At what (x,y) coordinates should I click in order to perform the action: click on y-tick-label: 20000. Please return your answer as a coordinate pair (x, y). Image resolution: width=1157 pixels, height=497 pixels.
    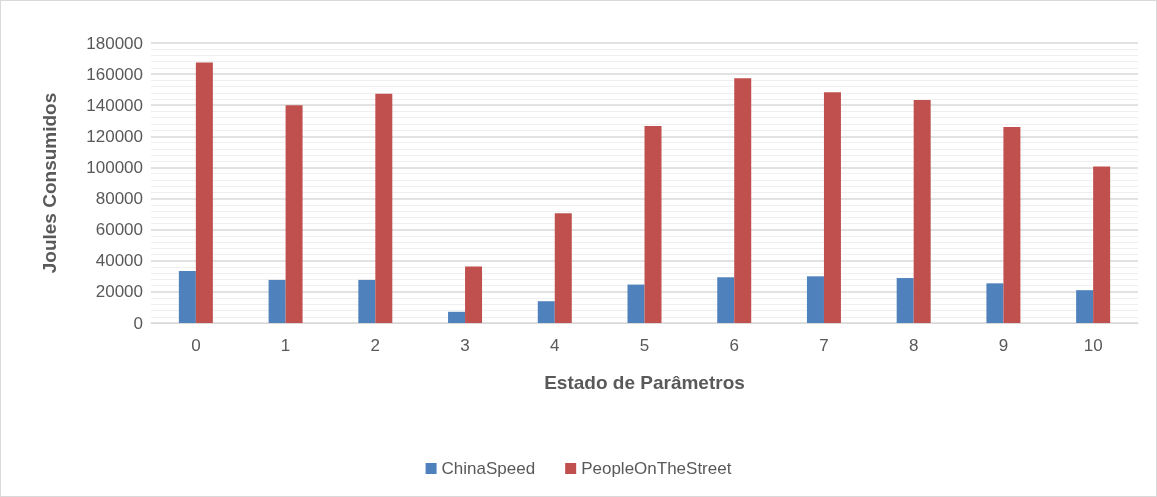
    Looking at the image, I should click on (119, 292).